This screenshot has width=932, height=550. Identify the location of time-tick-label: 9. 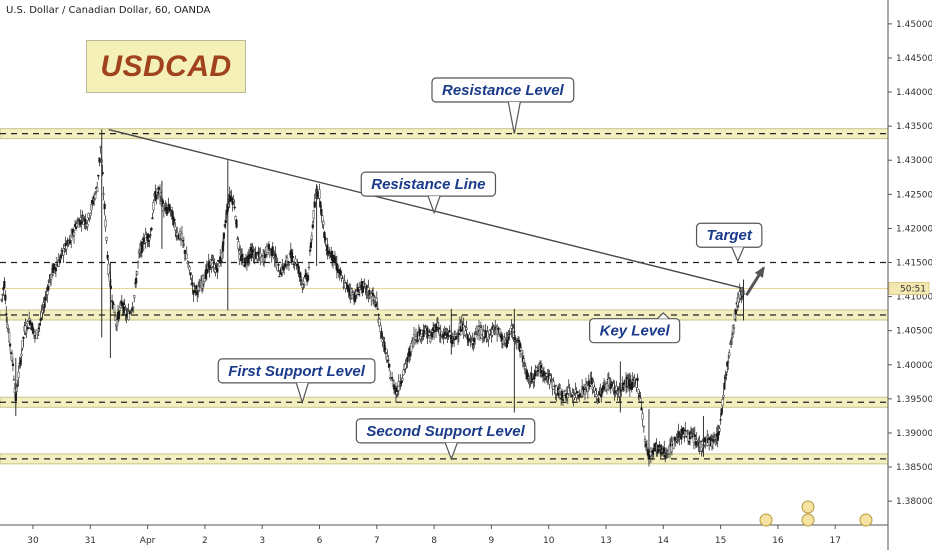
(492, 541).